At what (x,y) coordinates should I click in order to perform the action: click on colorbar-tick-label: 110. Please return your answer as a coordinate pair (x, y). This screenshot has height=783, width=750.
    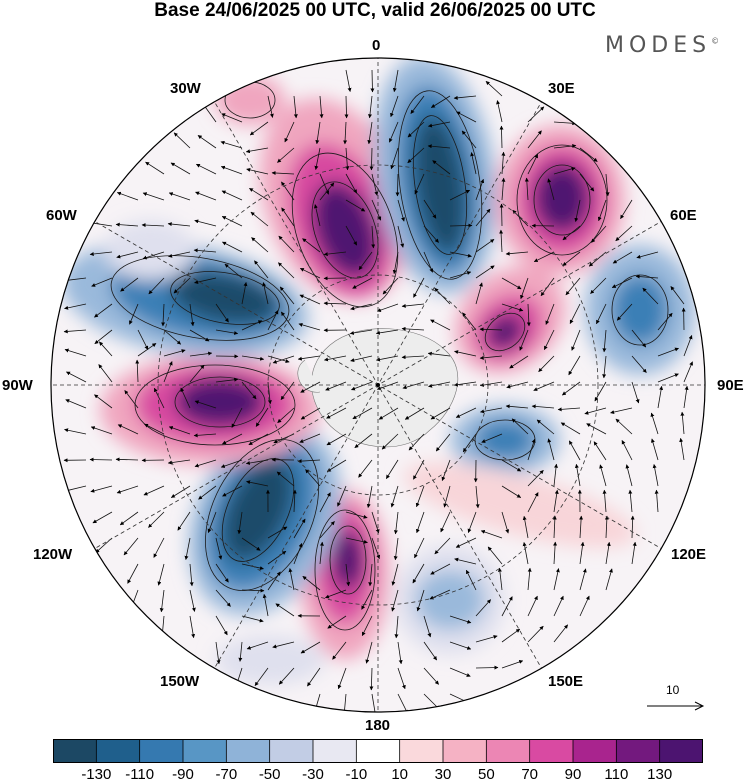
    Looking at the image, I should click on (616, 774).